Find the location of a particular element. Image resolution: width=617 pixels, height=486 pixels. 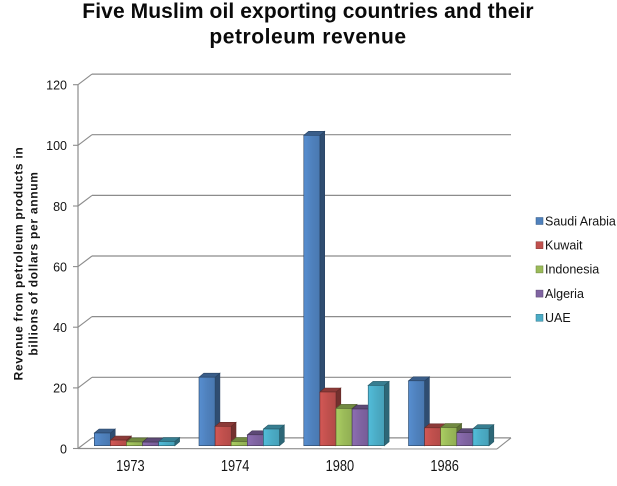

svg-text: 1973 is located at coordinates (130, 466).